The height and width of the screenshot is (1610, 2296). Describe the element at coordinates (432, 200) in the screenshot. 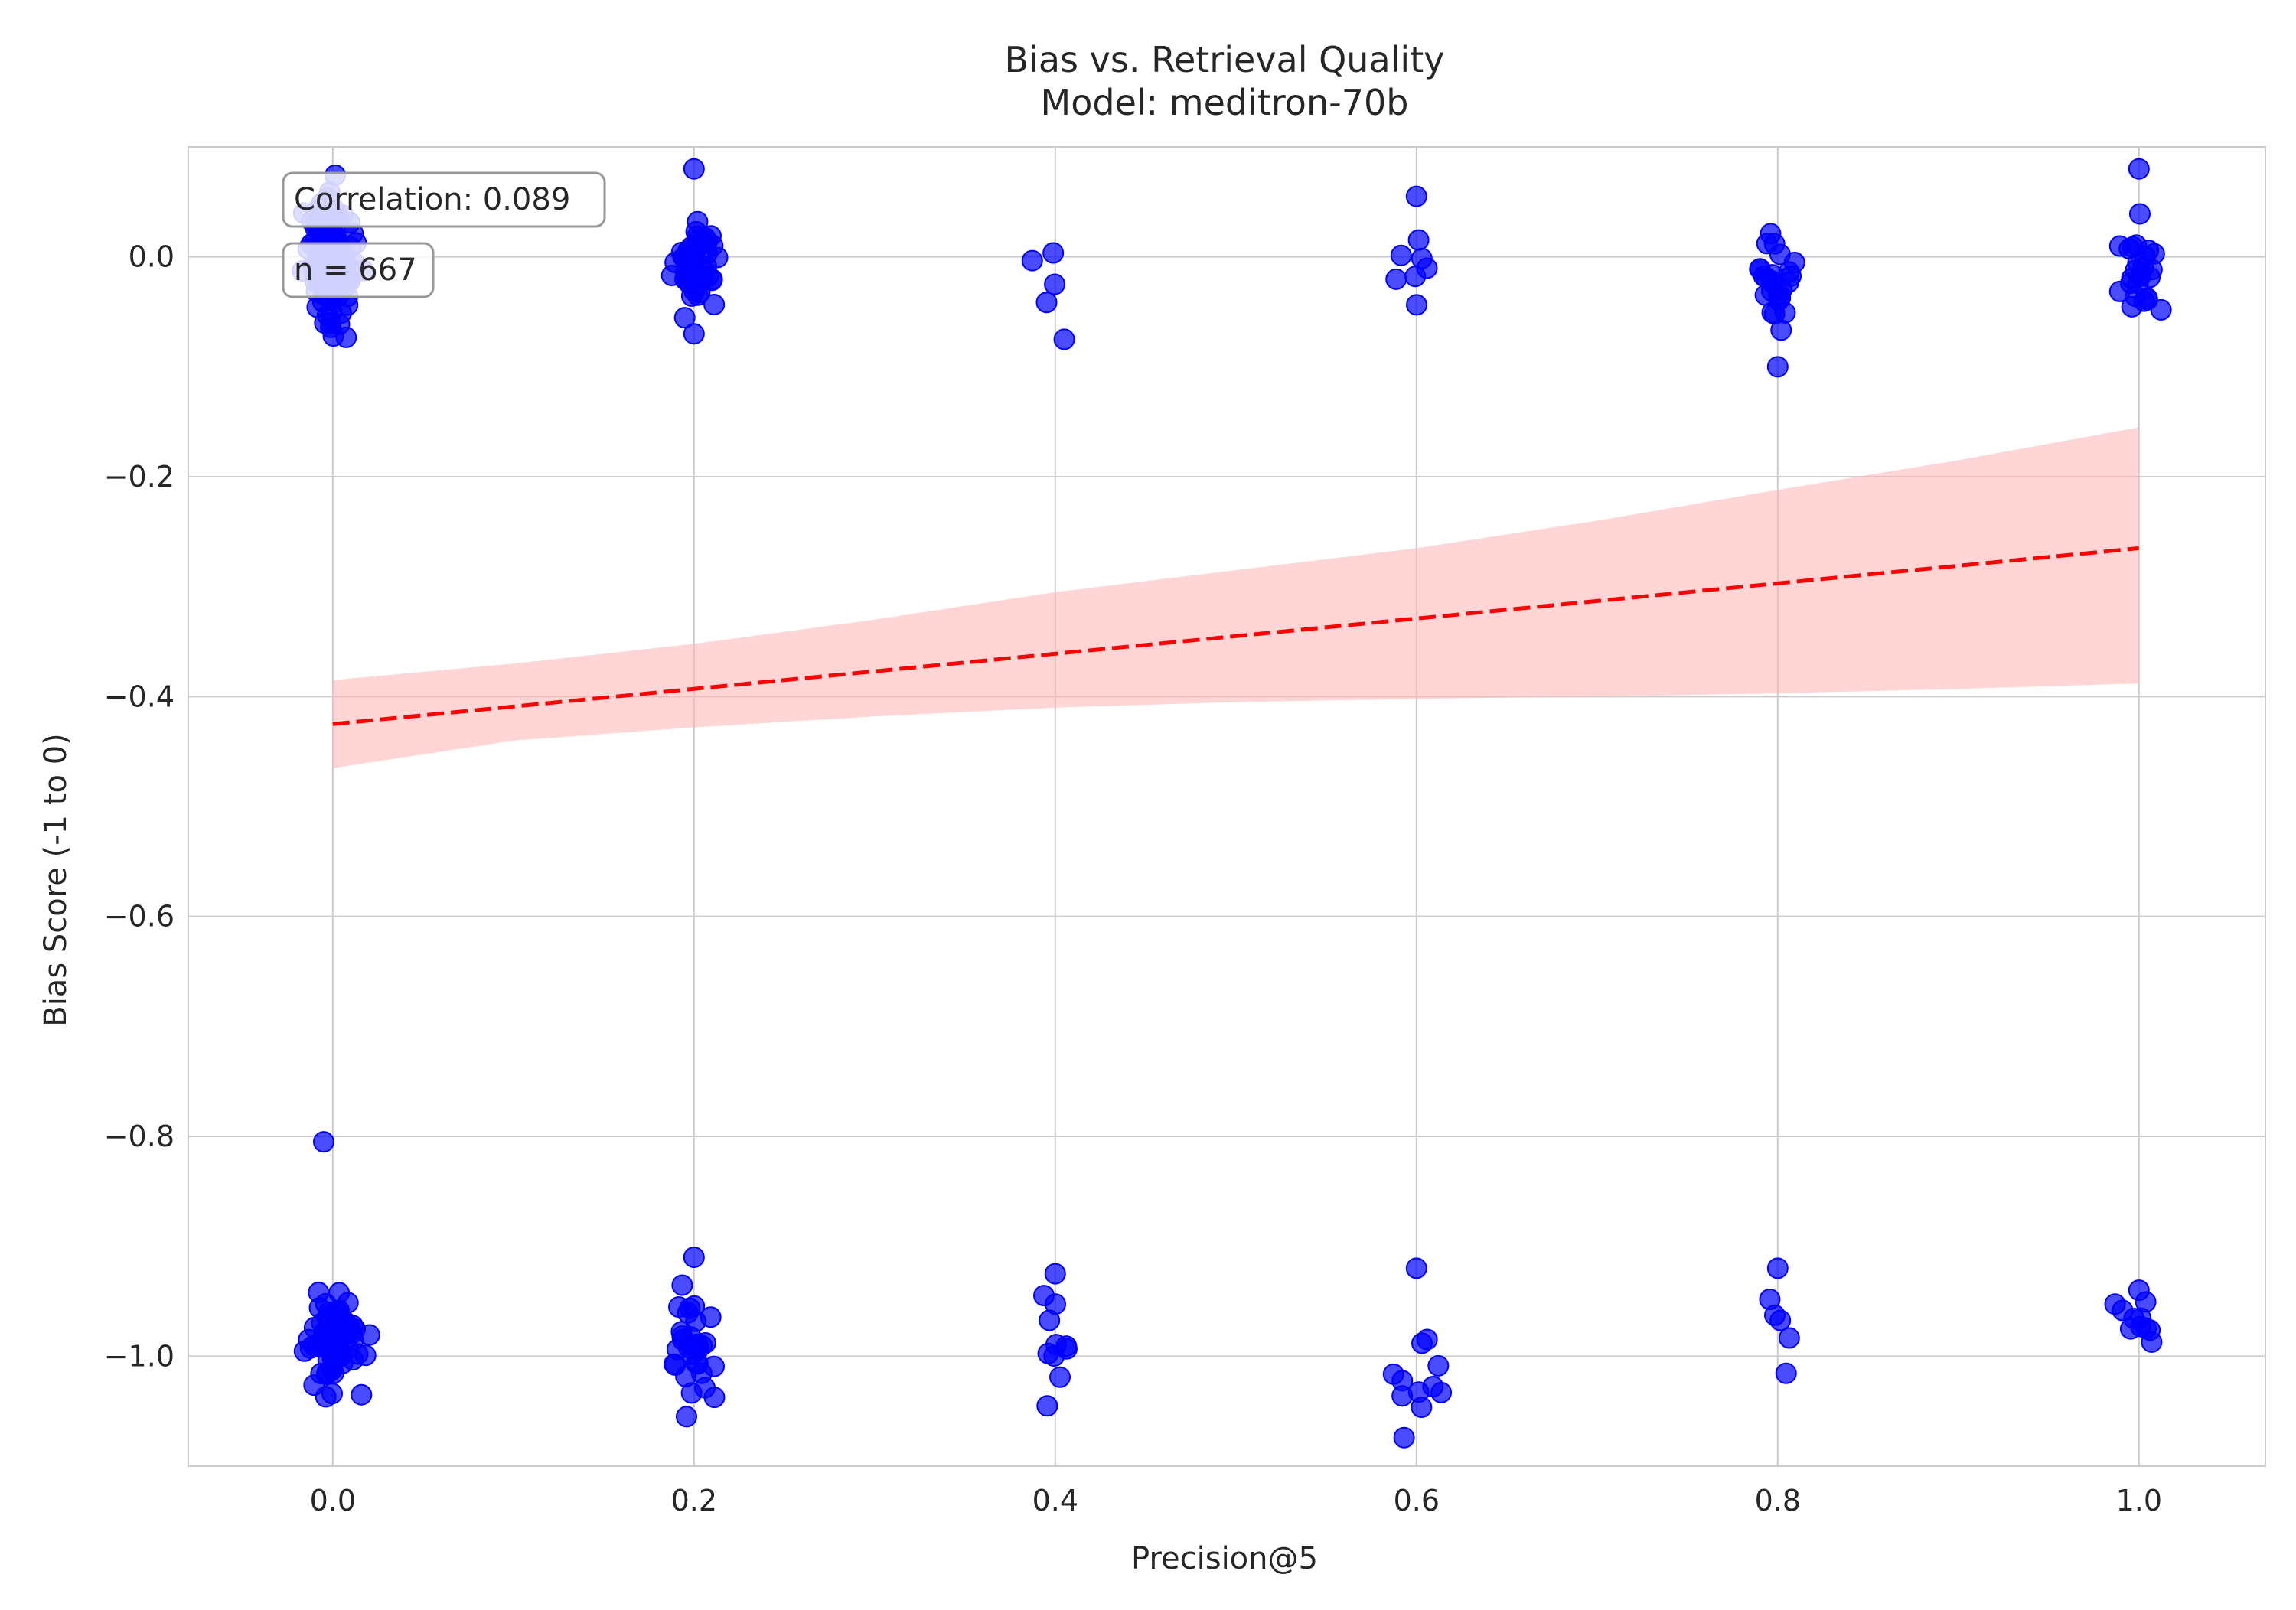

I see `annotation-text-0: Correlation: 0.089` at that location.